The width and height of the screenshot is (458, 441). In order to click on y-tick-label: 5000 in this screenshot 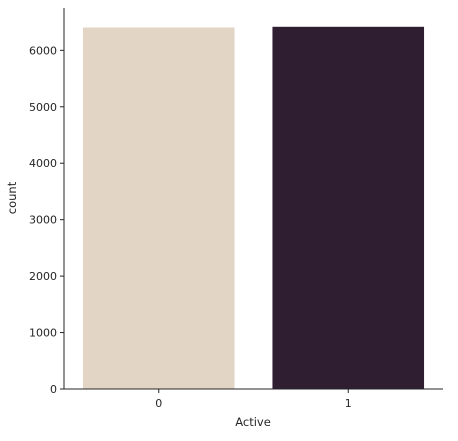, I will do `click(43, 107)`.